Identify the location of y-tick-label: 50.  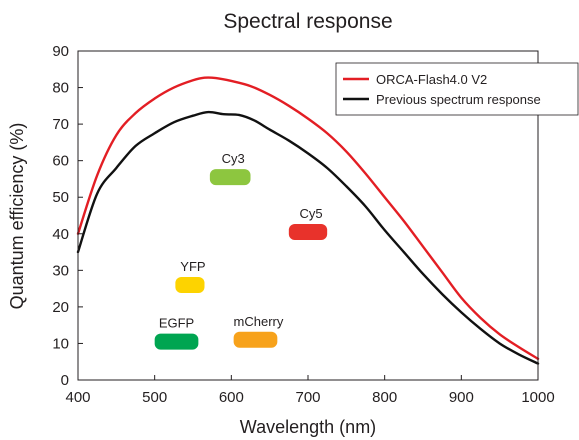
(60, 197).